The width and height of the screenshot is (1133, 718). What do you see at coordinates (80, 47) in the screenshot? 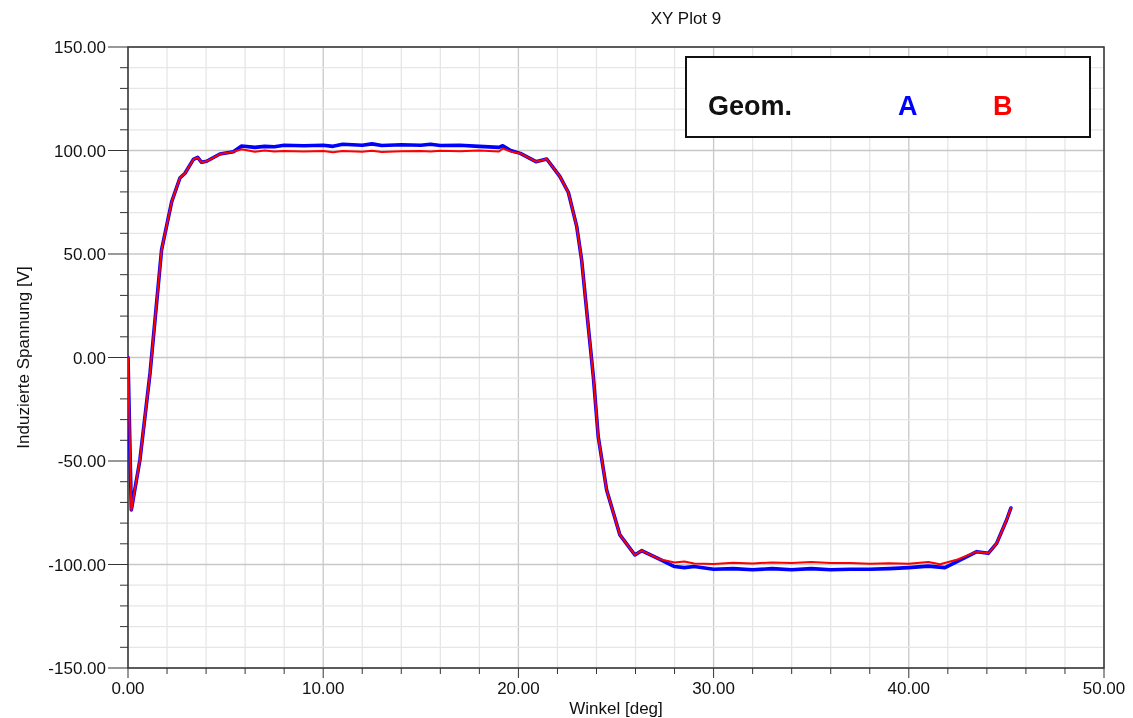
I see `y-tick-label: 150.00` at bounding box center [80, 47].